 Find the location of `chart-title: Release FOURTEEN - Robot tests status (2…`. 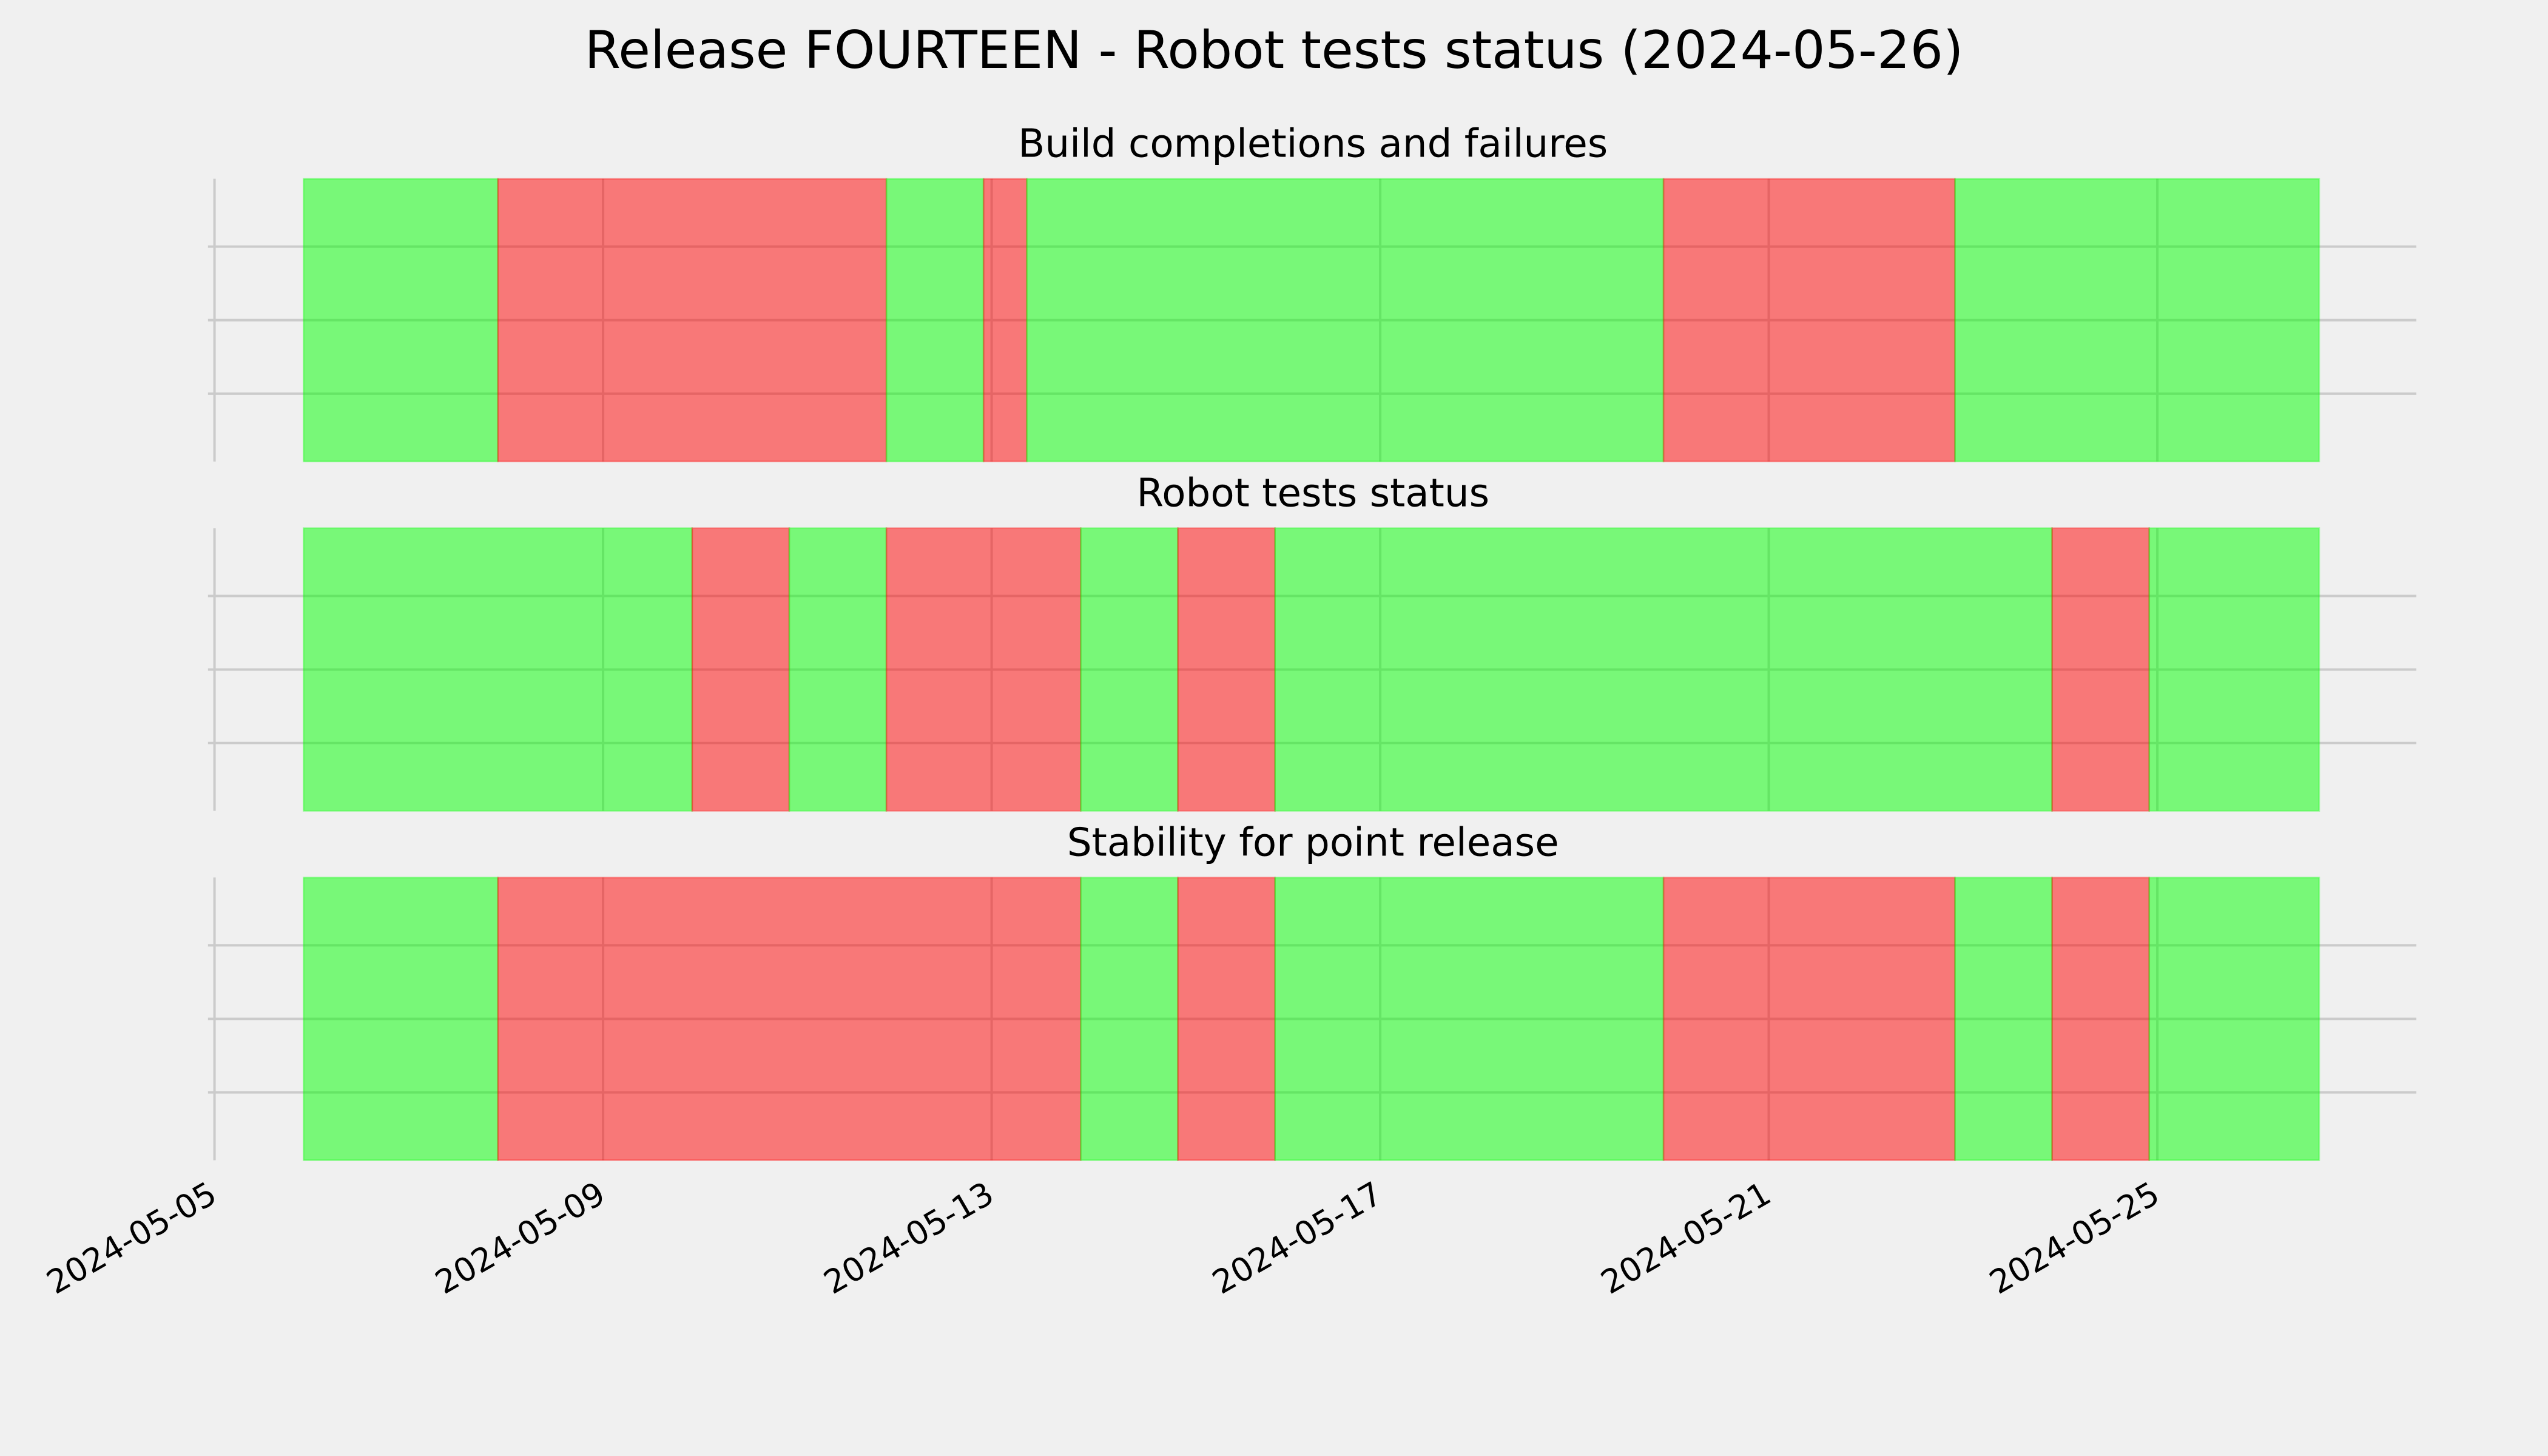

chart-title: Release FOURTEEN - Robot tests status (2… is located at coordinates (1274, 50).